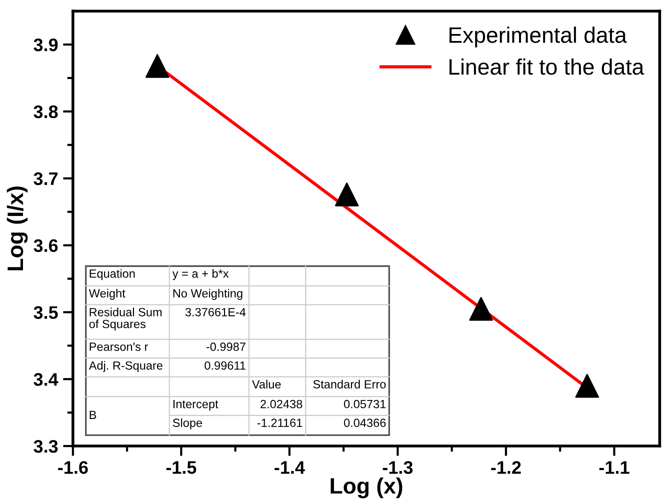 The image size is (663, 504). Describe the element at coordinates (73, 467) in the screenshot. I see `x-tick-label: -1.6` at that location.